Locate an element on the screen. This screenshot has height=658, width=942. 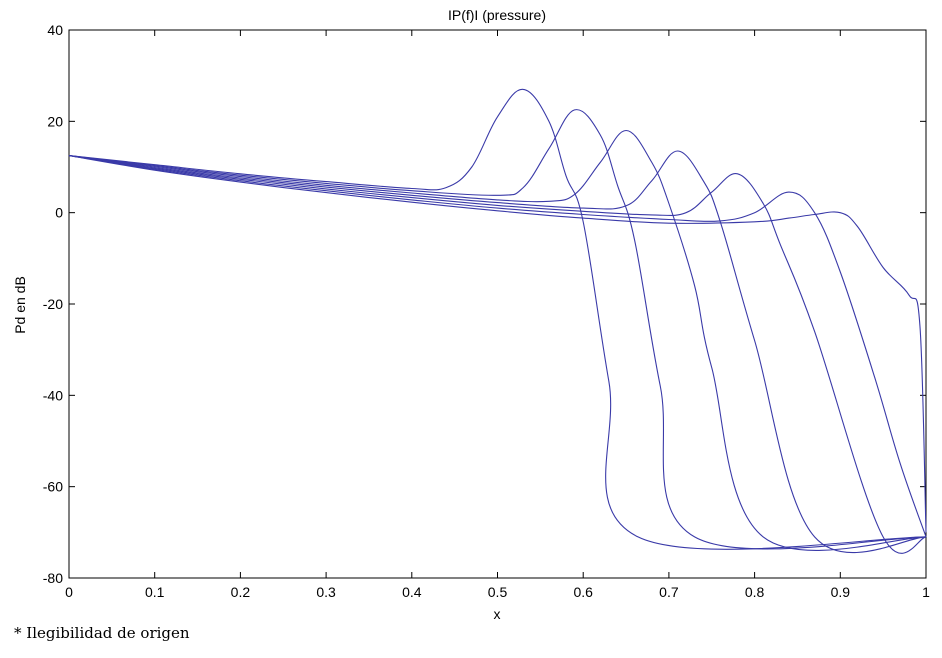
x-tick-label: 1 is located at coordinates (926, 592).